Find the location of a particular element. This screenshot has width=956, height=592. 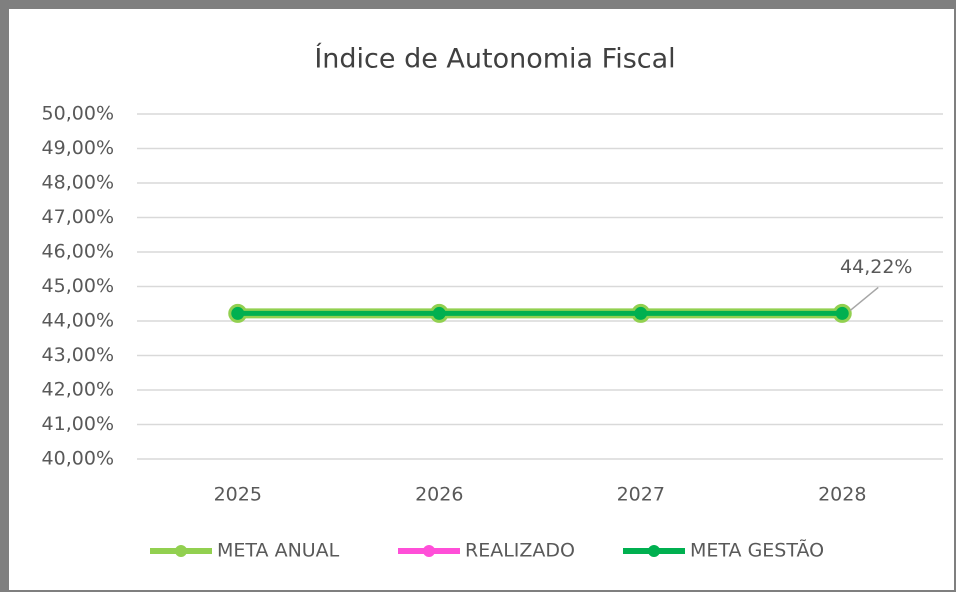

x-tick-label: 2028 is located at coordinates (842, 495).